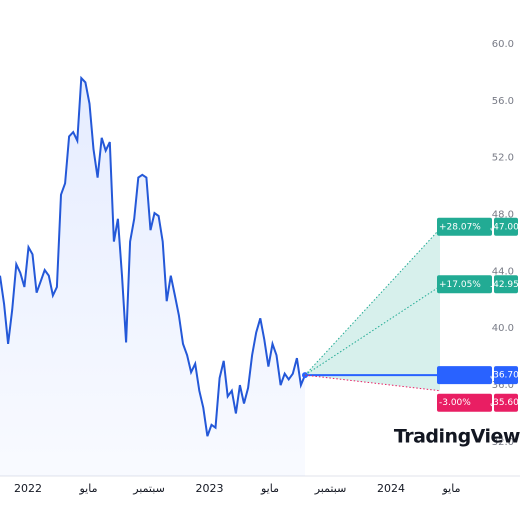 This screenshot has height=520, width=520. Describe the element at coordinates (503, 44) in the screenshot. I see `y-tick-label: 60.0` at that location.